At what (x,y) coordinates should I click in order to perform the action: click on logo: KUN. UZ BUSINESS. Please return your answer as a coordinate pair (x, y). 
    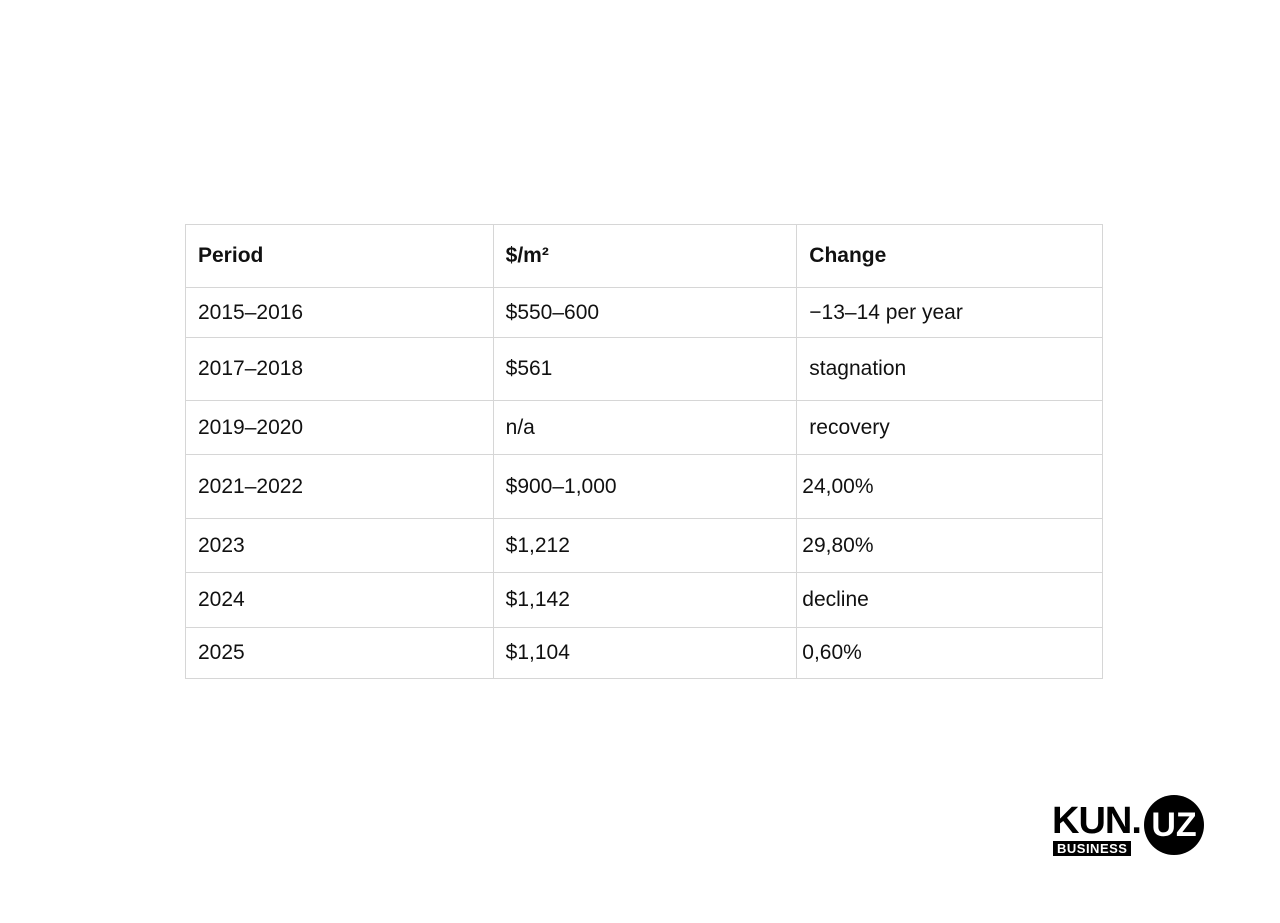
    Looking at the image, I should click on (1132, 827).